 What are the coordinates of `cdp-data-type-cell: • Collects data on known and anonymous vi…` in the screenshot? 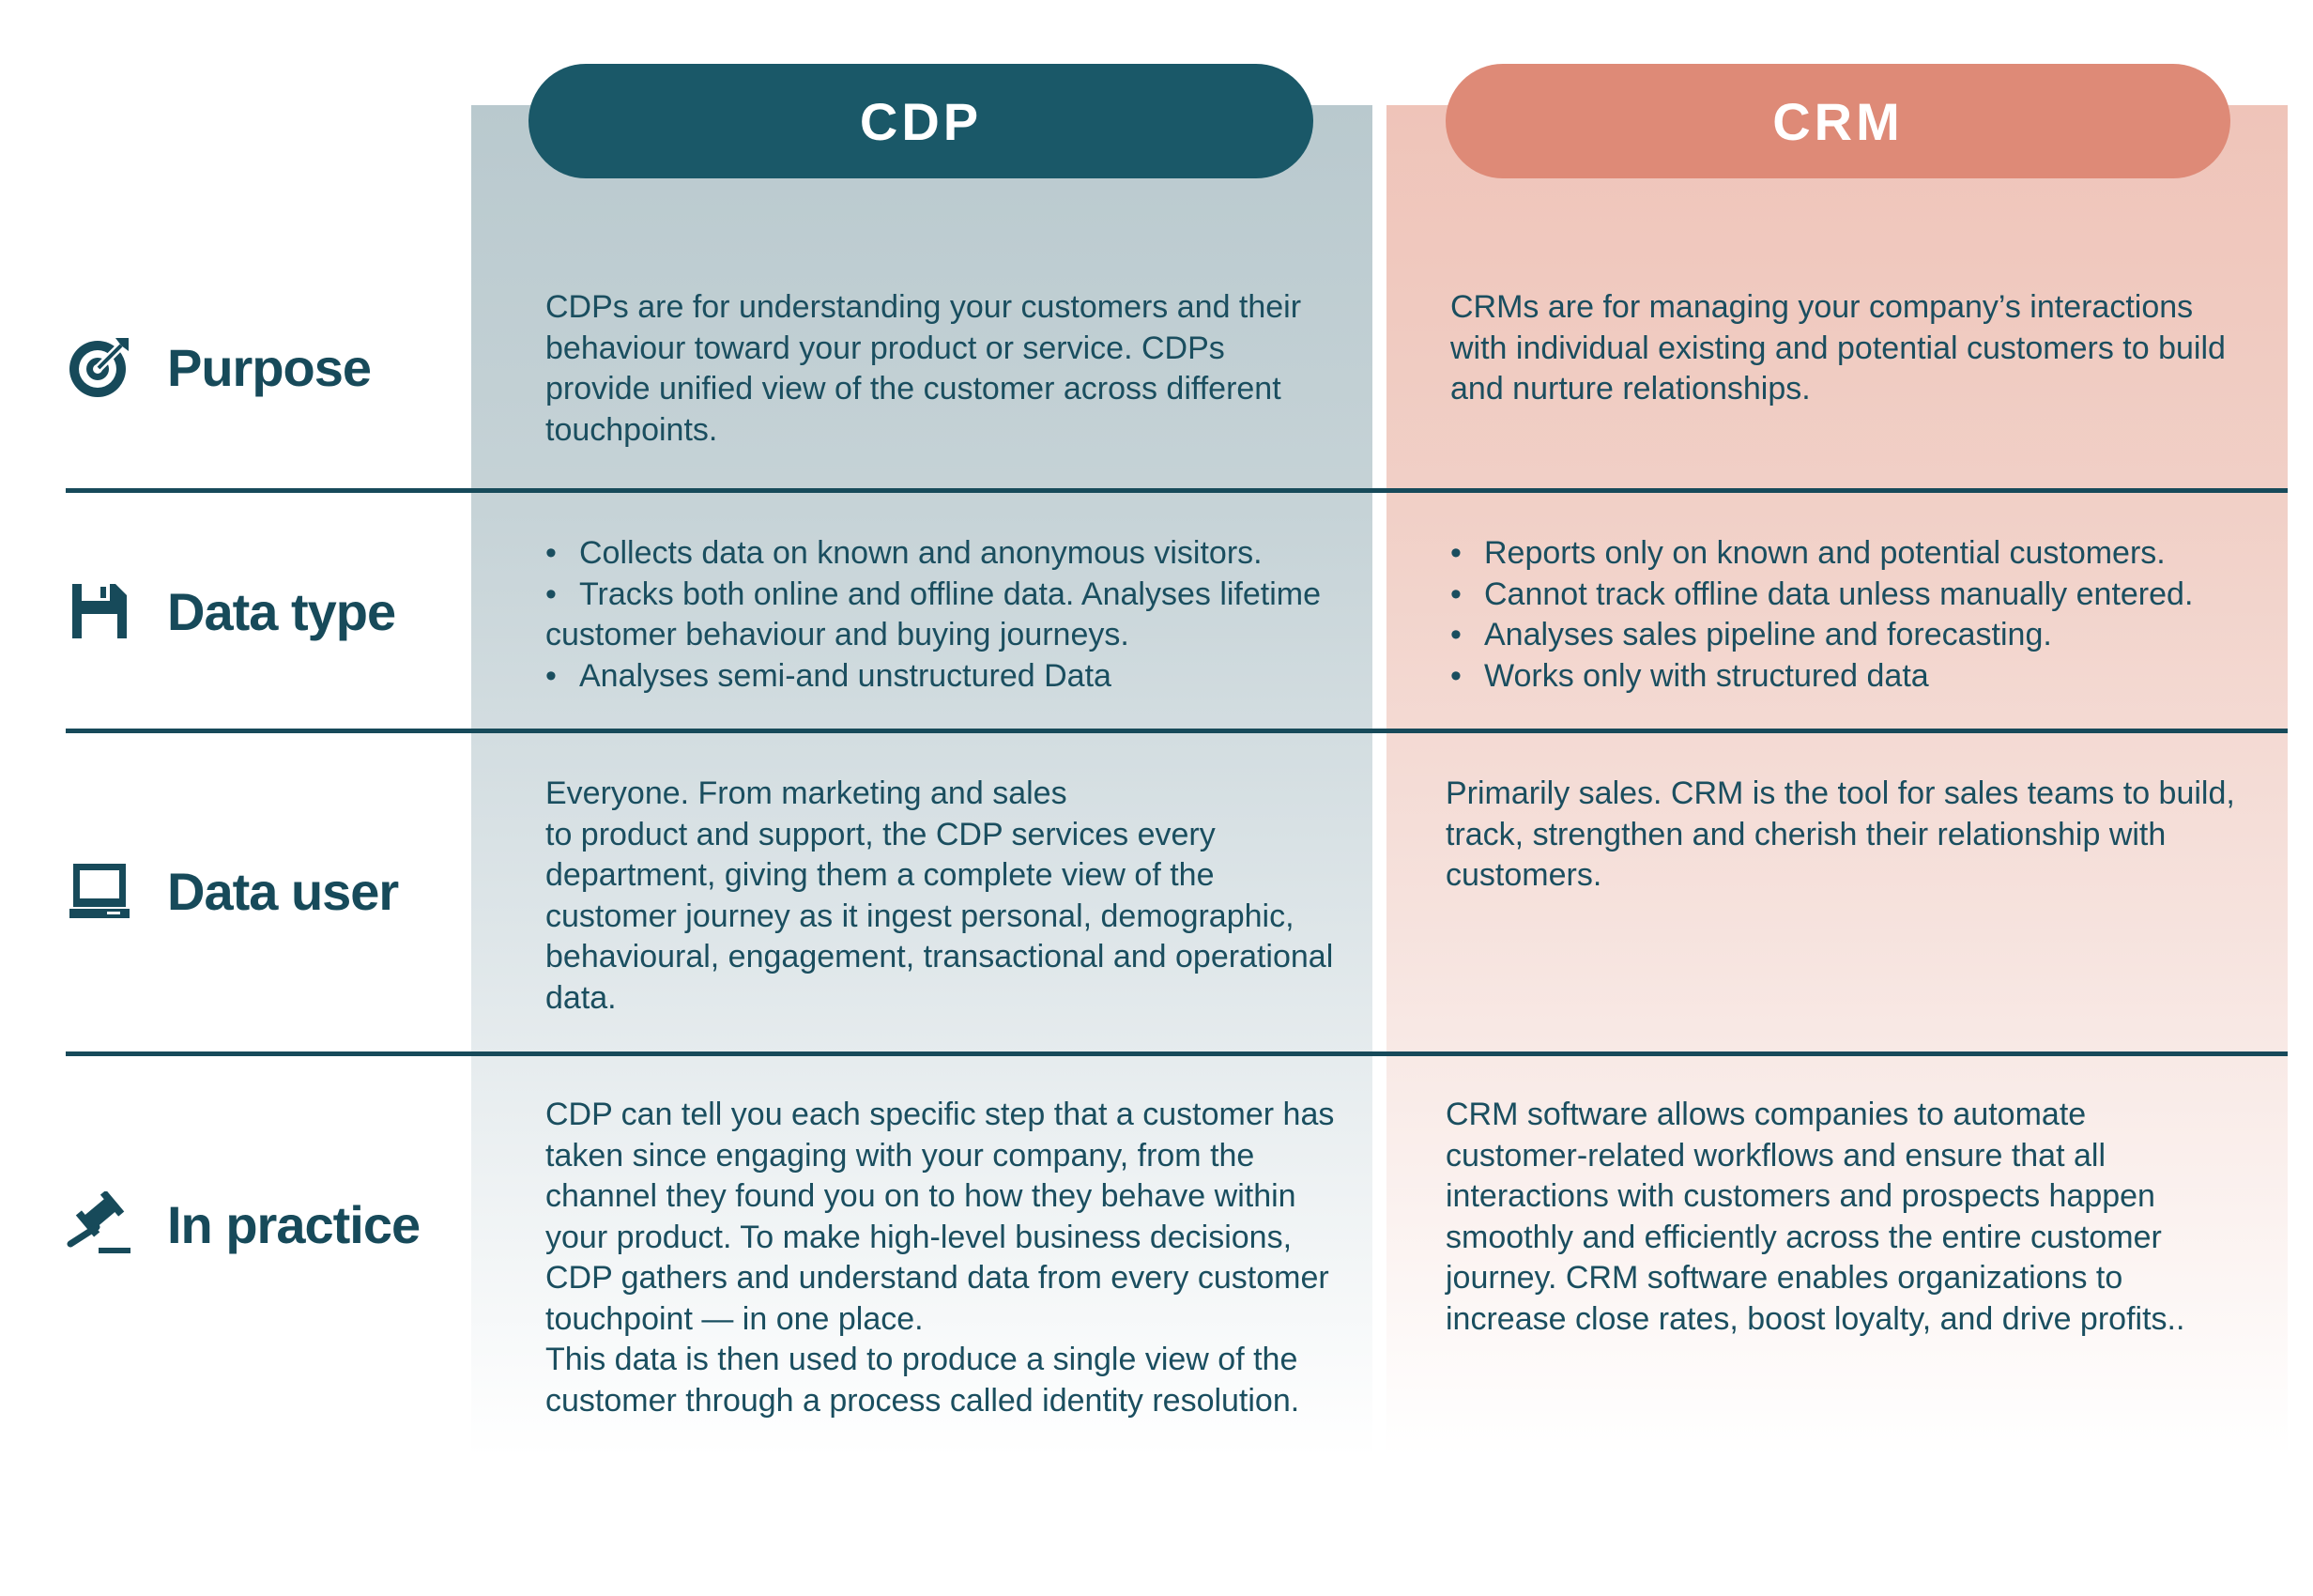 It's located at (939, 615).